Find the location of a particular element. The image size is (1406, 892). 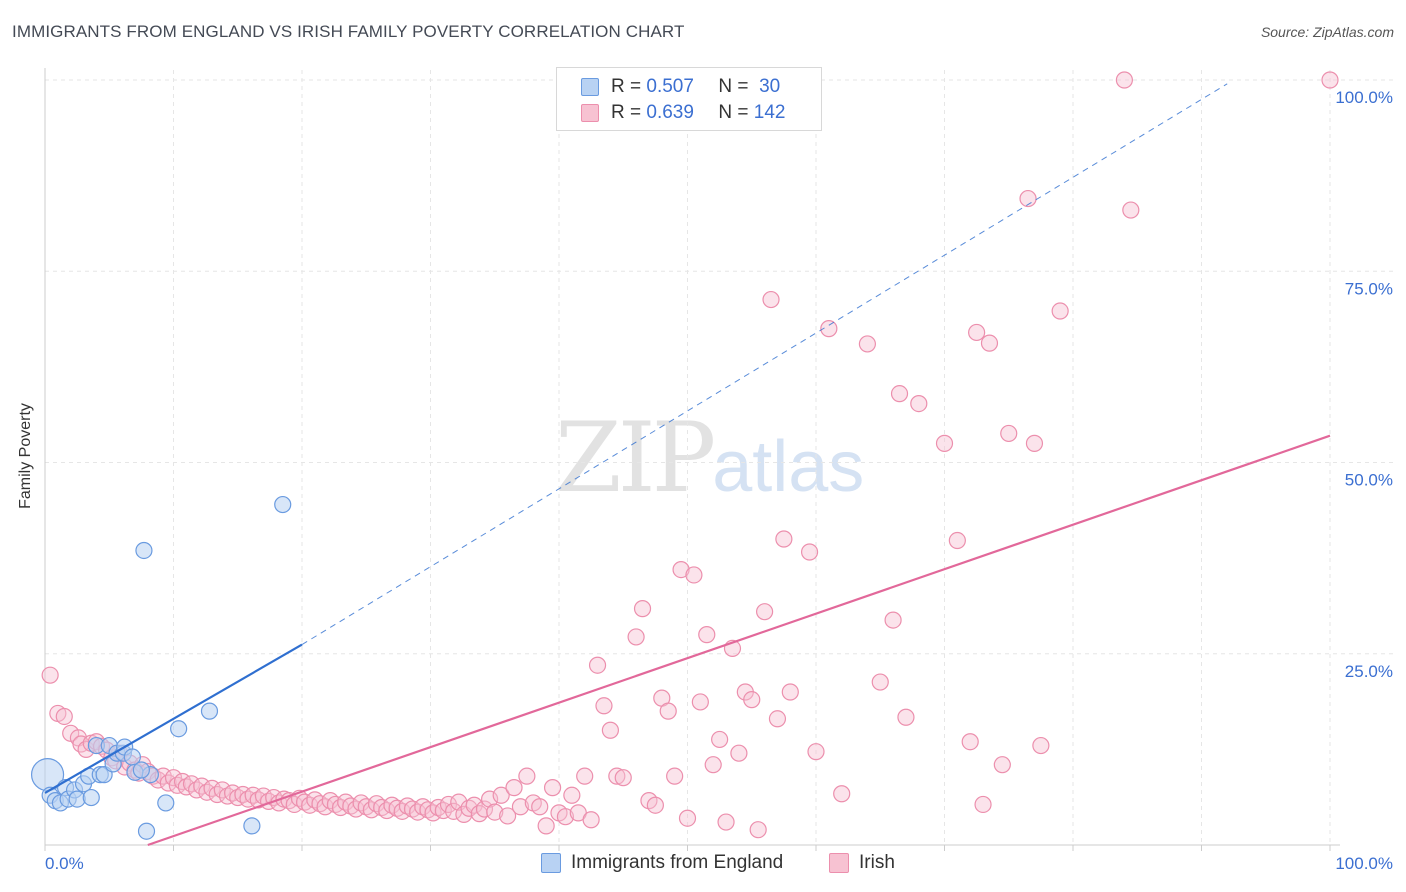

bottom-legend-label-irish: Irish is located at coordinates (877, 862).